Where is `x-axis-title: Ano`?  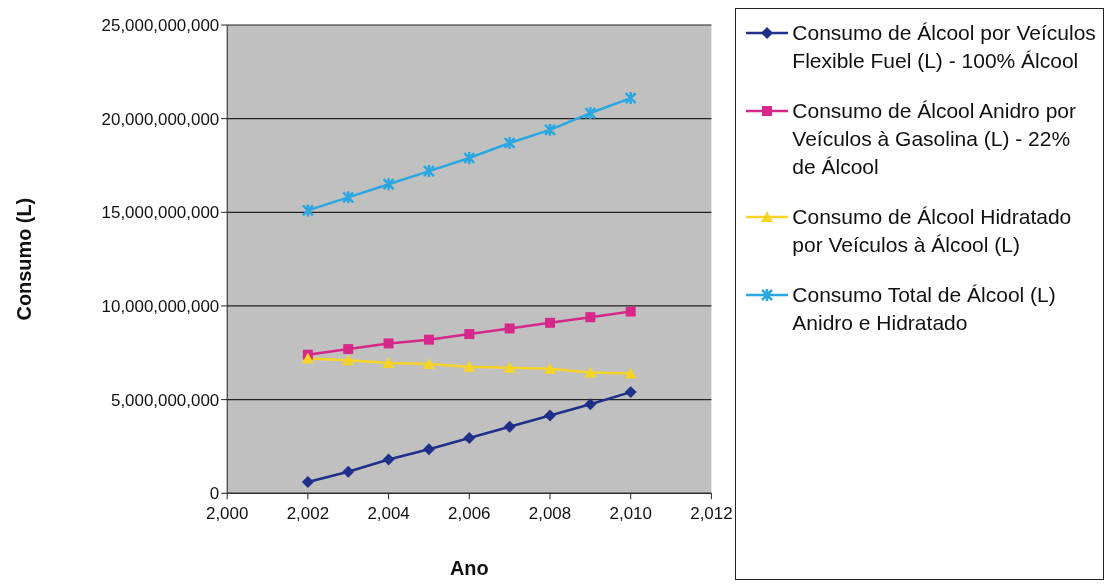 x-axis-title: Ano is located at coordinates (469, 567).